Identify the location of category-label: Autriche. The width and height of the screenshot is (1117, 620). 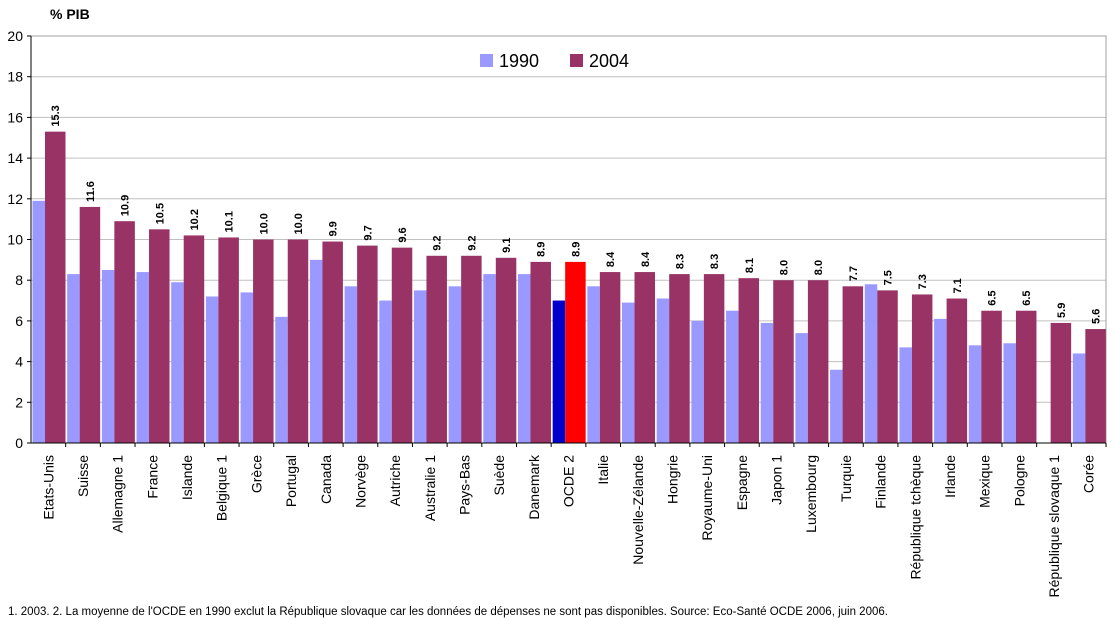
(395, 481).